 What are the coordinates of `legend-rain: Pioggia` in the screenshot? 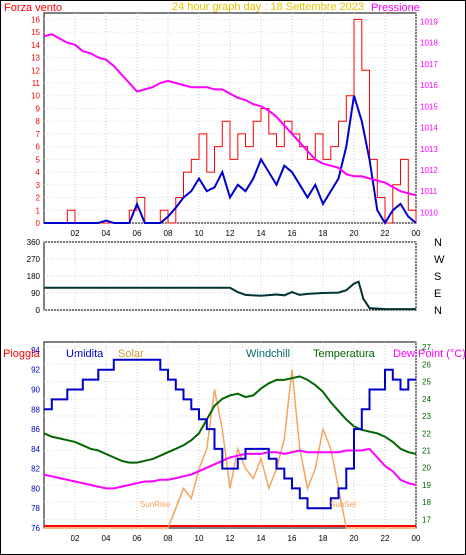 It's located at (22, 354).